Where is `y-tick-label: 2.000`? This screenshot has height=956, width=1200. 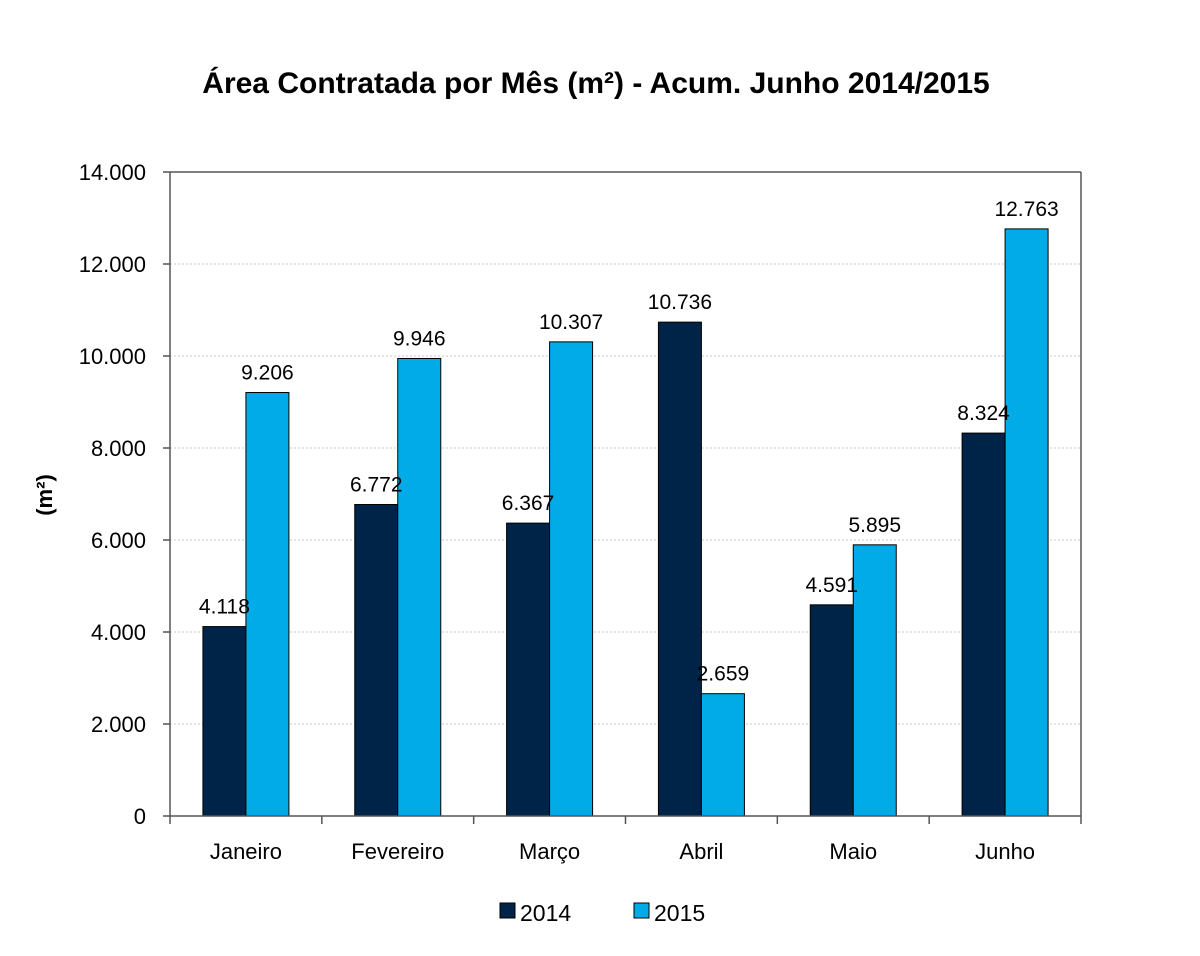 y-tick-label: 2.000 is located at coordinates (118, 724).